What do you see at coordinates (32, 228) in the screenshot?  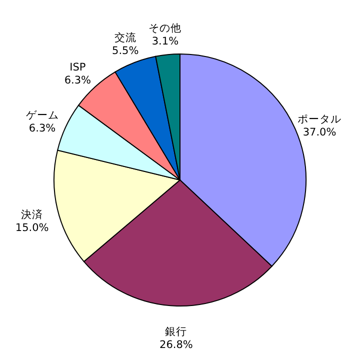 I see `data-label: 15.0%` at bounding box center [32, 228].